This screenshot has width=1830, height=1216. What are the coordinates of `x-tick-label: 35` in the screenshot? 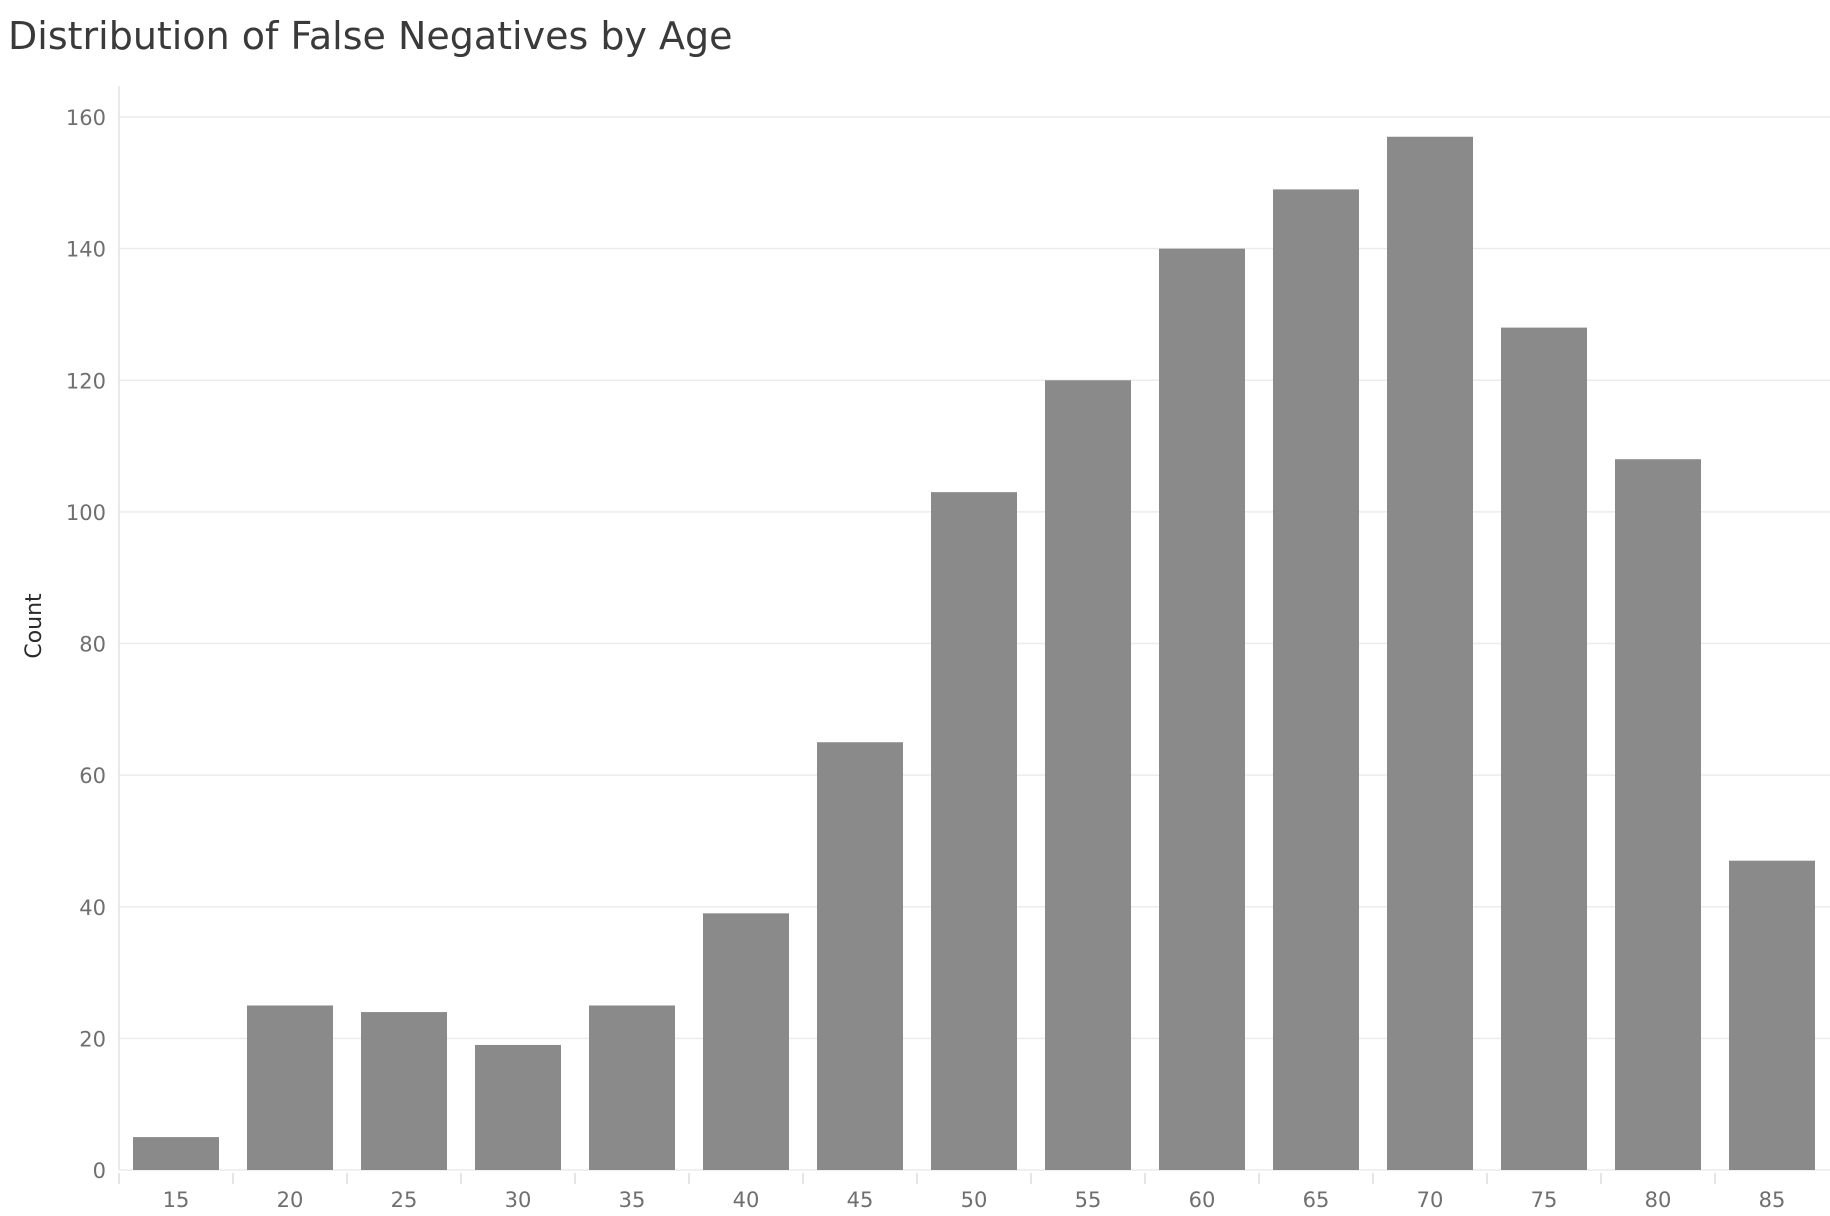 It's located at (632, 1200).